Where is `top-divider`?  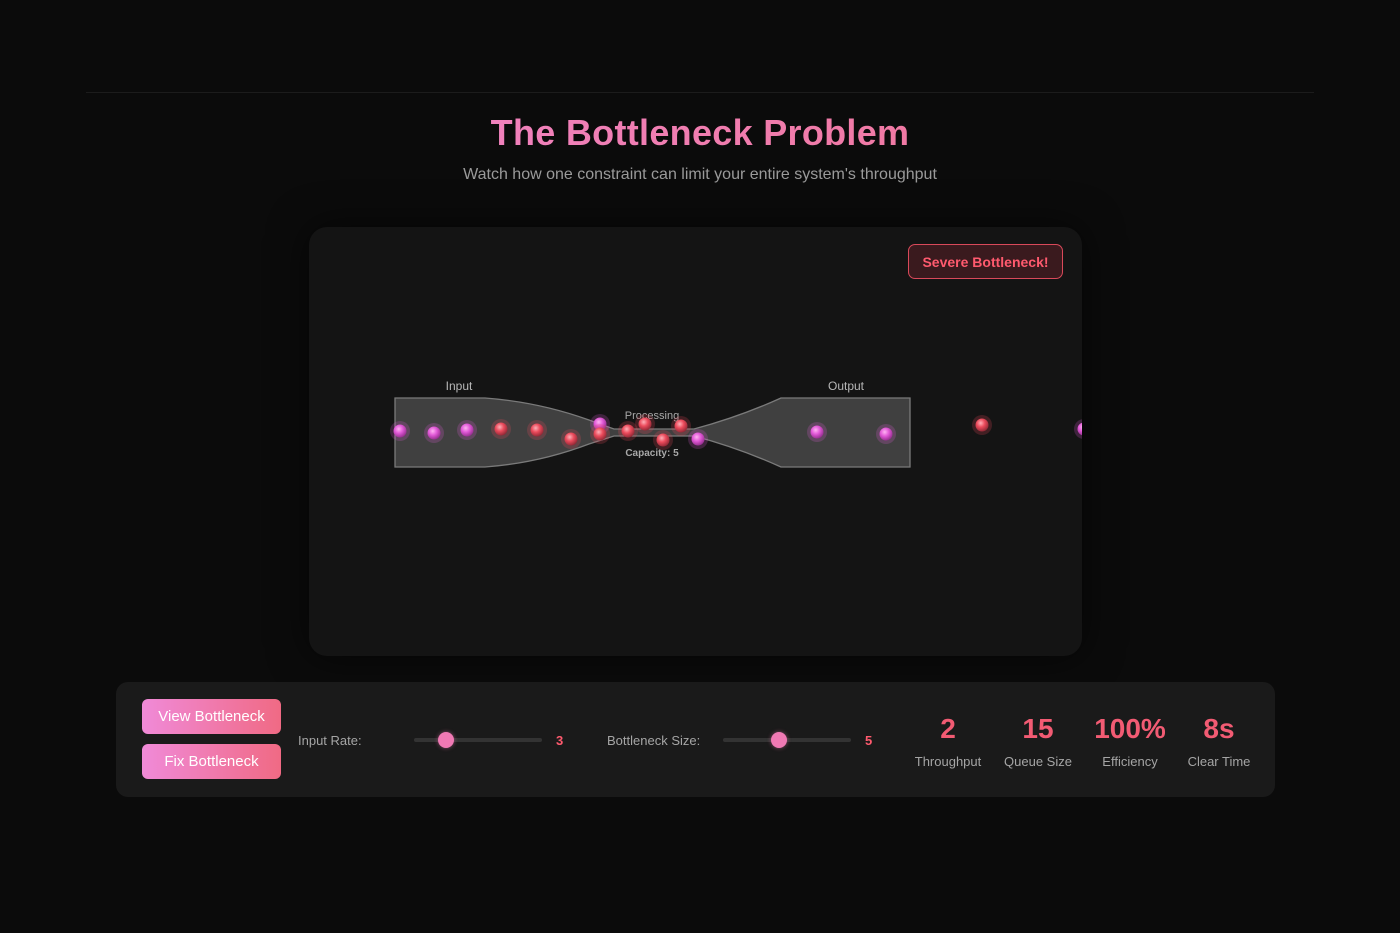 top-divider is located at coordinates (700, 92).